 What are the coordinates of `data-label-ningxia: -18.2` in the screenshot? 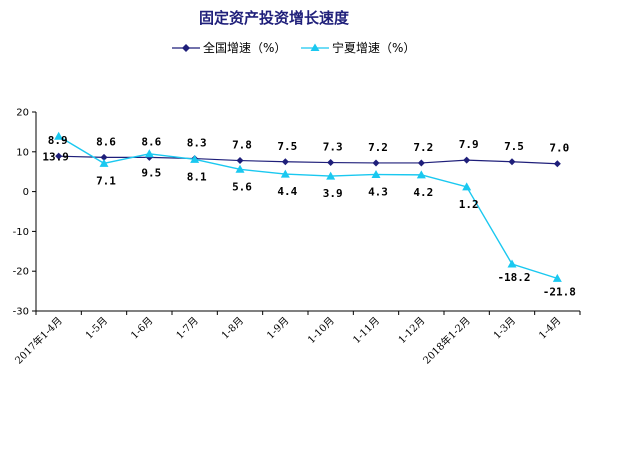 It's located at (513, 277).